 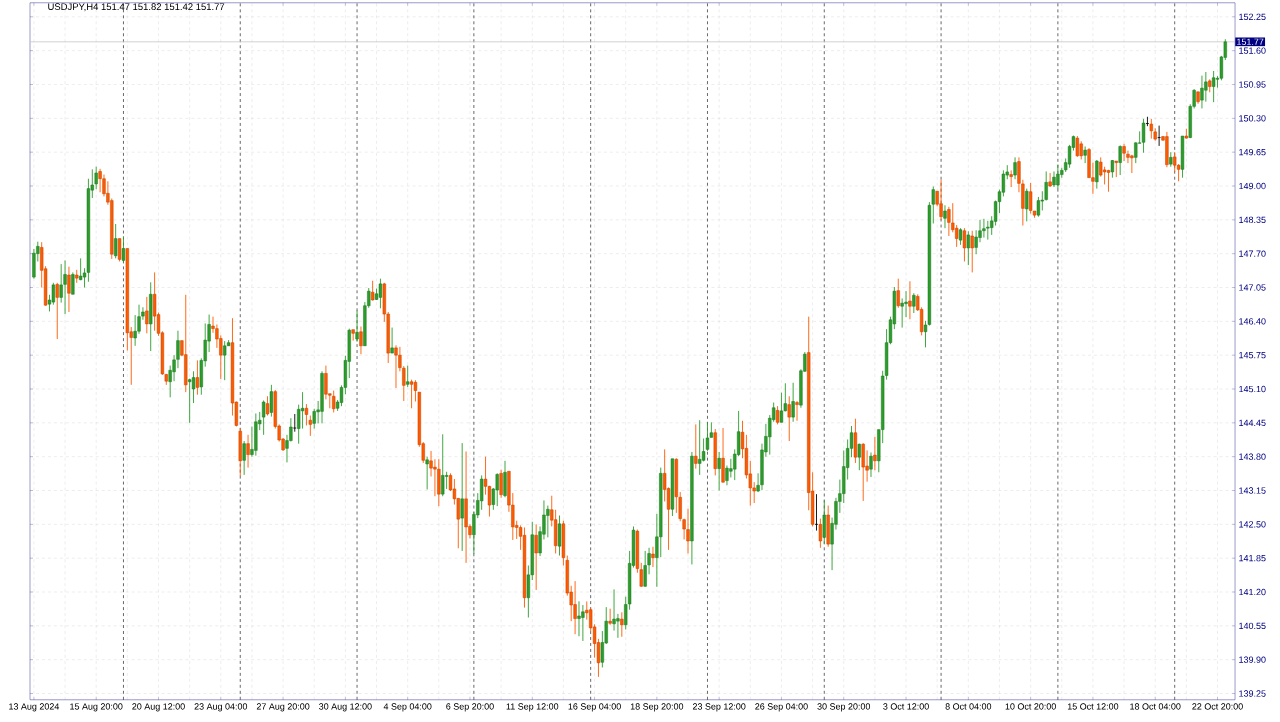 I want to click on y-tick-label: 145.10, so click(x=1252, y=389).